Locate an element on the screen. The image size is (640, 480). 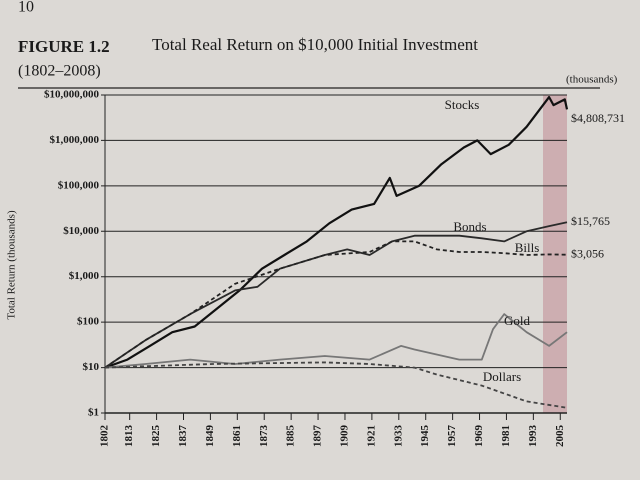
figure-label: FIGURE 1.2 is located at coordinates (64, 46).